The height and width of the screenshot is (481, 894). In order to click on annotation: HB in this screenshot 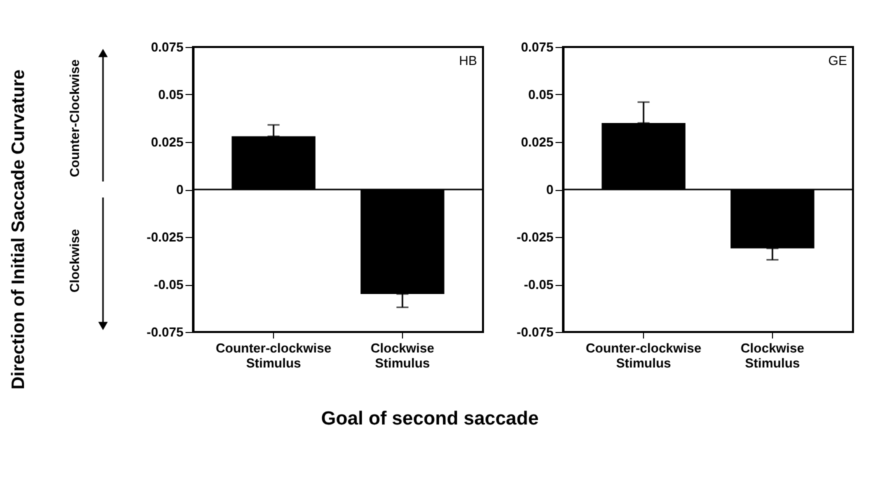, I will do `click(467, 60)`.